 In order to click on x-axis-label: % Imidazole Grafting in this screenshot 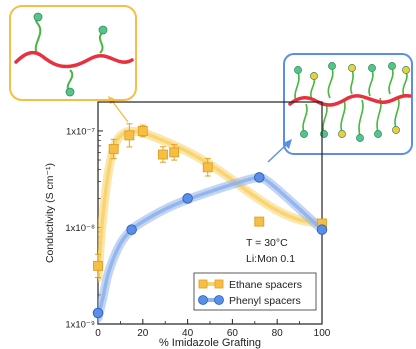, I will do `click(210, 343)`.